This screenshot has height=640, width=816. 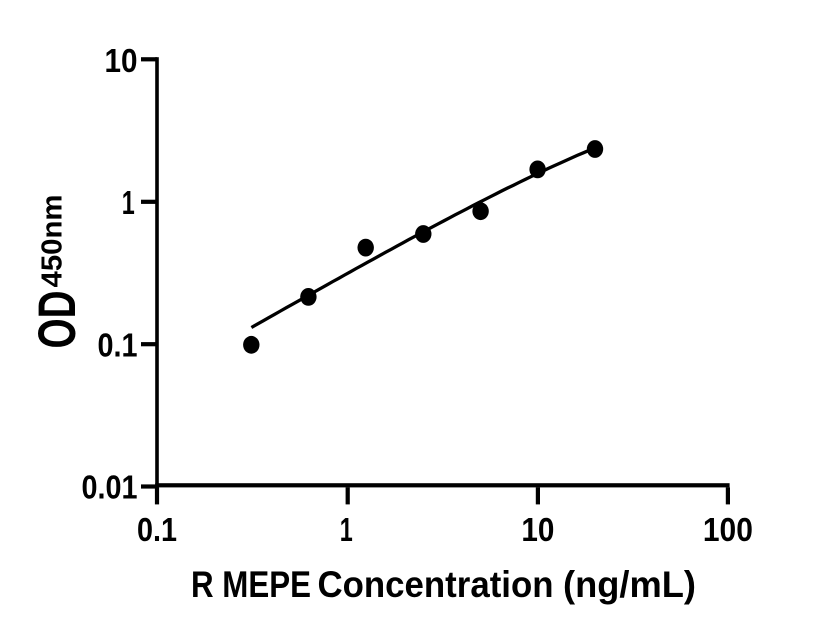 What do you see at coordinates (436, 584) in the screenshot?
I see `svg-text: Concentration` at bounding box center [436, 584].